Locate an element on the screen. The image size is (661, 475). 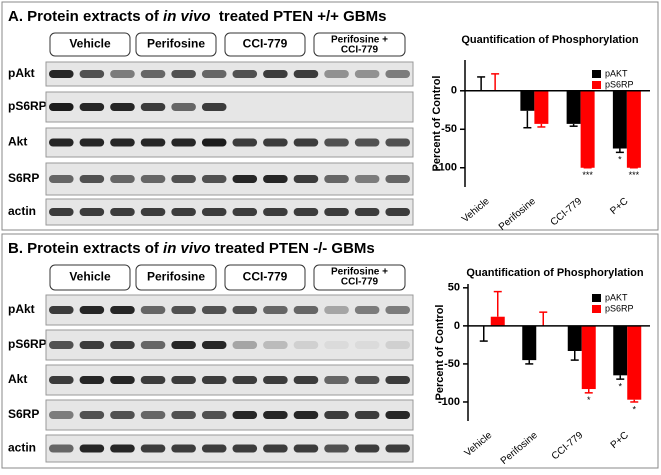
significance-label: * is located at coordinates (589, 400).